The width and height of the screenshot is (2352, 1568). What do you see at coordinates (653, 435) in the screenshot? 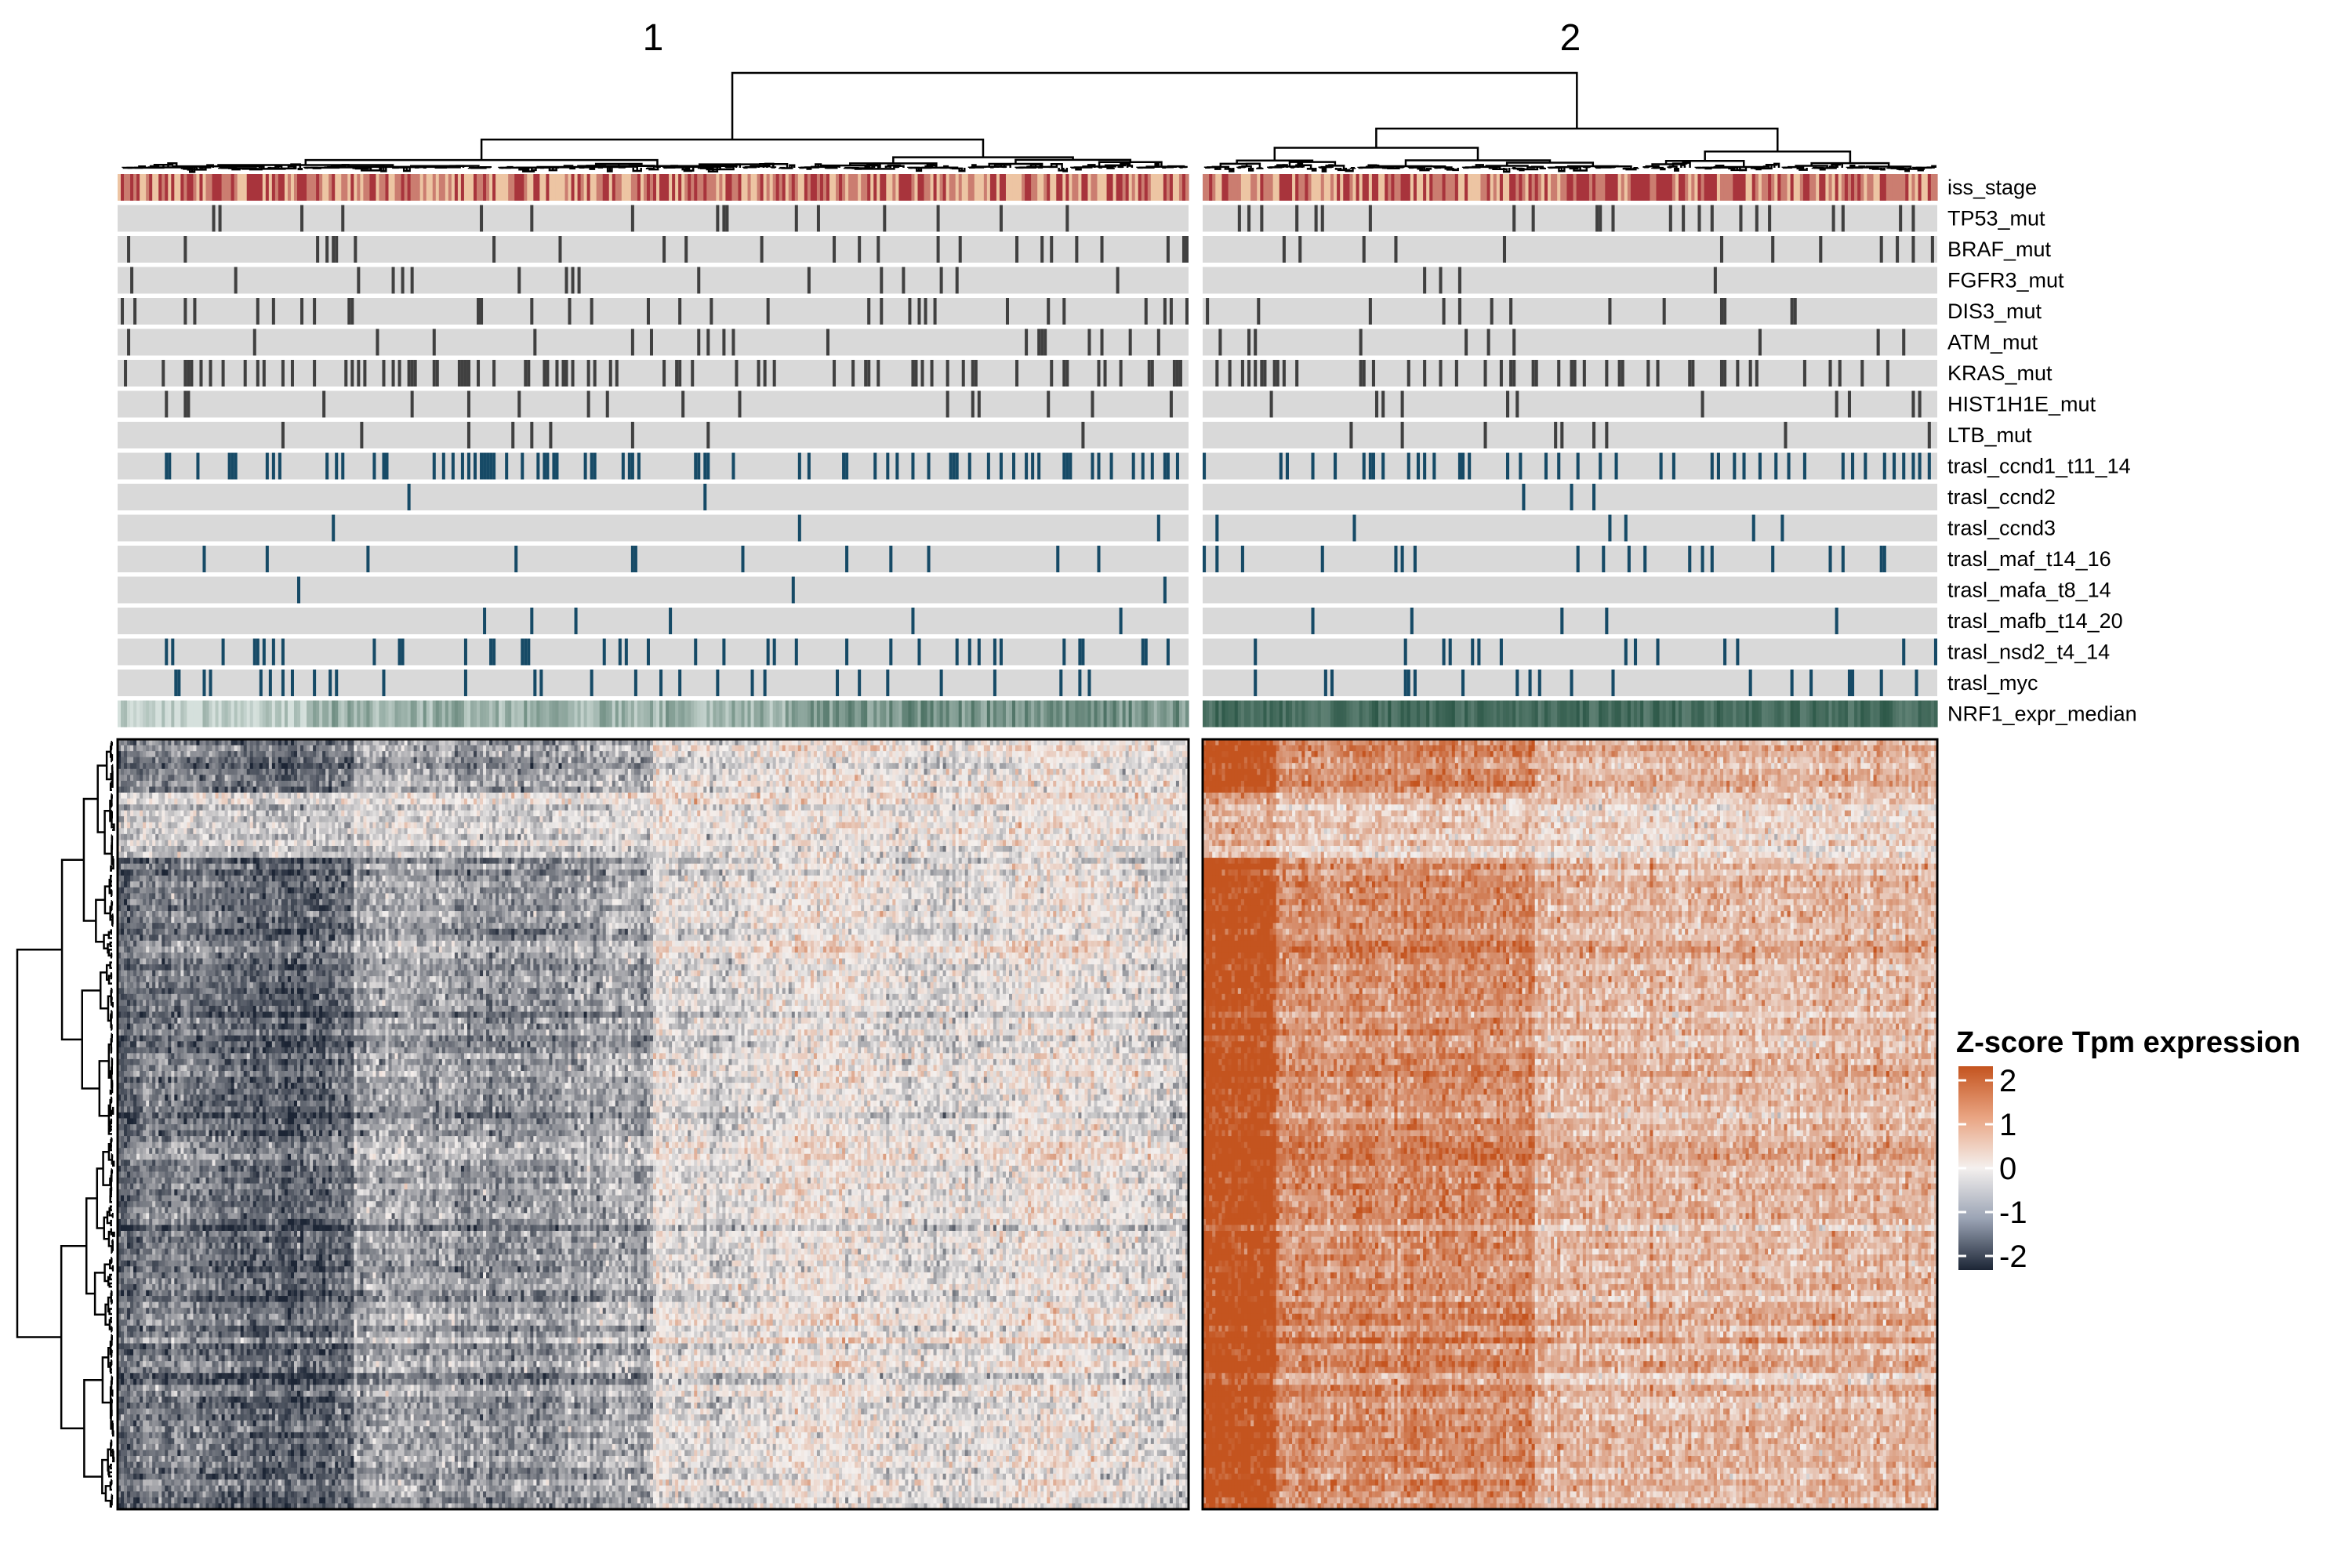
I see `track-background` at bounding box center [653, 435].